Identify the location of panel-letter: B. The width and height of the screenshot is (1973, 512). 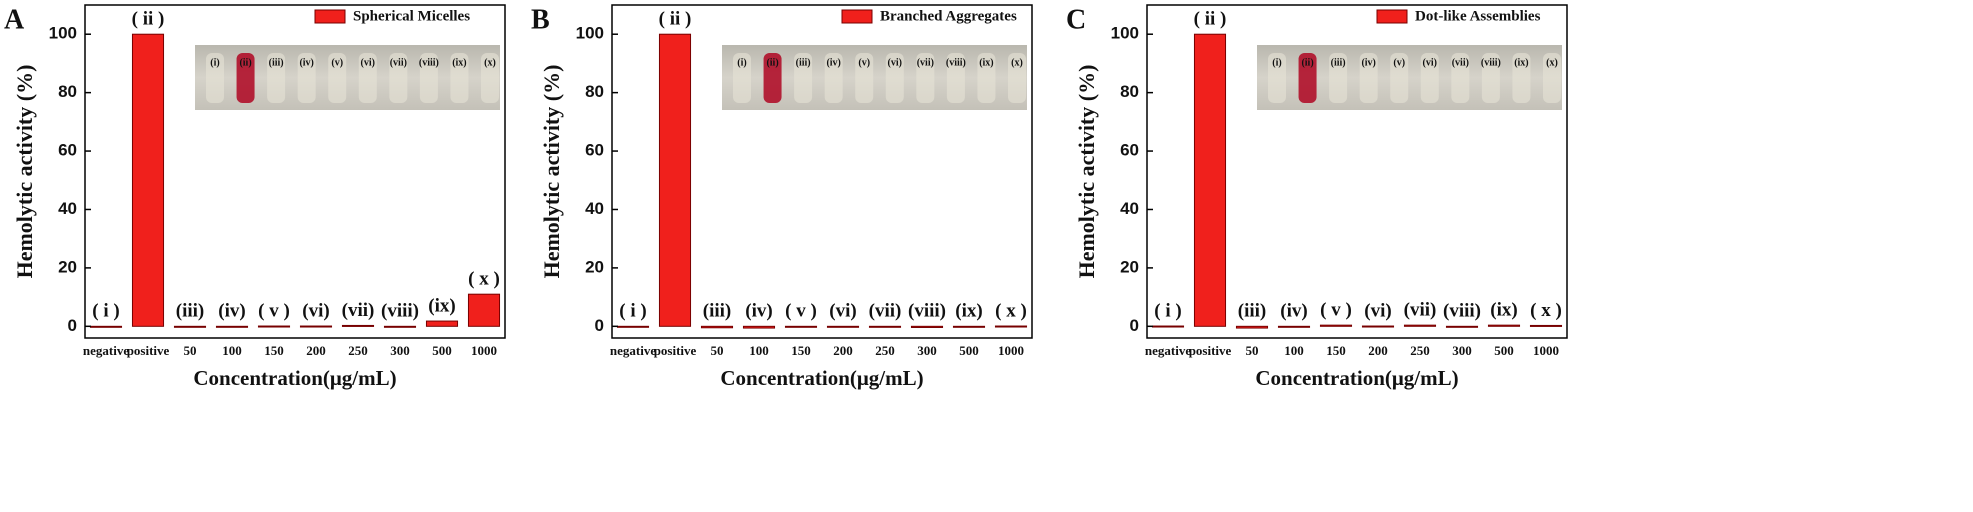
(540, 19).